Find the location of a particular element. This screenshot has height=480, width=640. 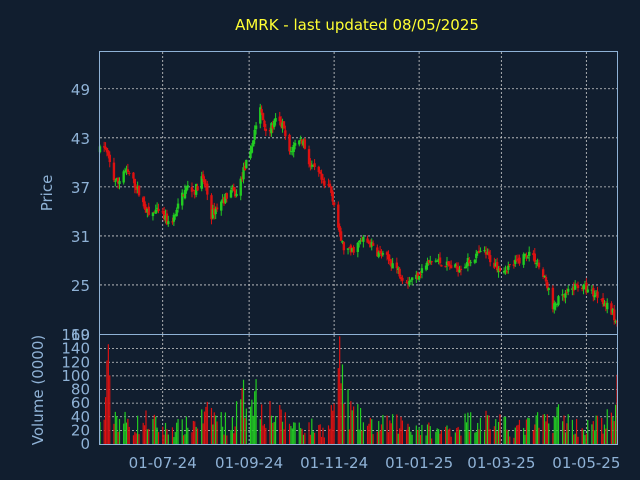

price-tick-labels: 49 43 37 31 25 19 is located at coordinates (80, 212).